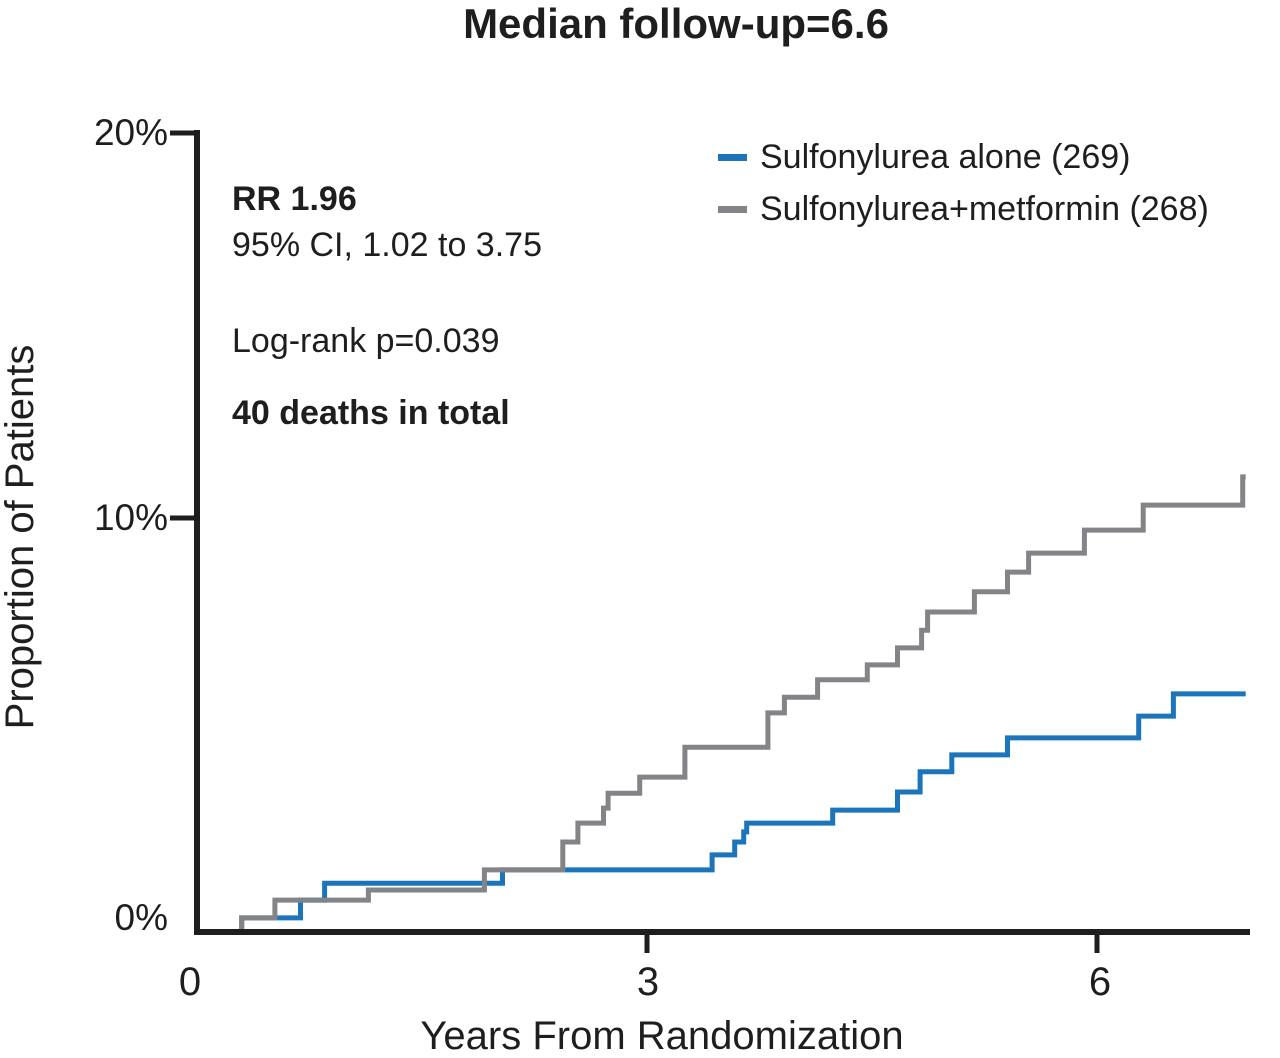 The height and width of the screenshot is (1058, 1280). I want to click on x-tick-label-6: 6, so click(1100, 982).